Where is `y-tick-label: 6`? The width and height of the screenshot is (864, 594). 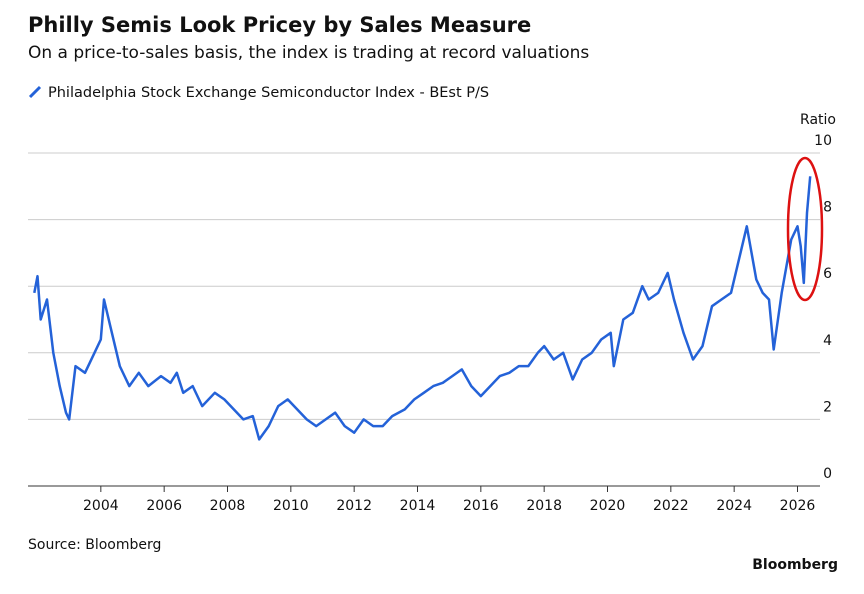 y-tick-label: 6 is located at coordinates (827, 274).